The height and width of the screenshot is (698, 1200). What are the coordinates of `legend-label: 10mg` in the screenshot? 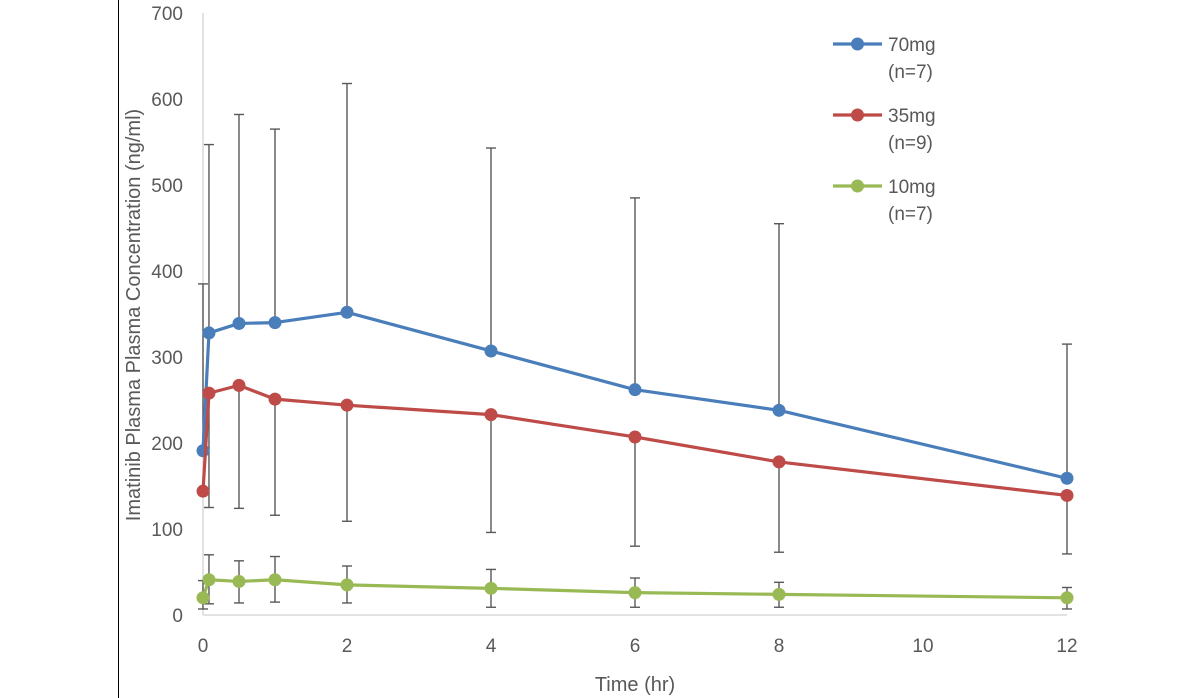 It's located at (912, 187).